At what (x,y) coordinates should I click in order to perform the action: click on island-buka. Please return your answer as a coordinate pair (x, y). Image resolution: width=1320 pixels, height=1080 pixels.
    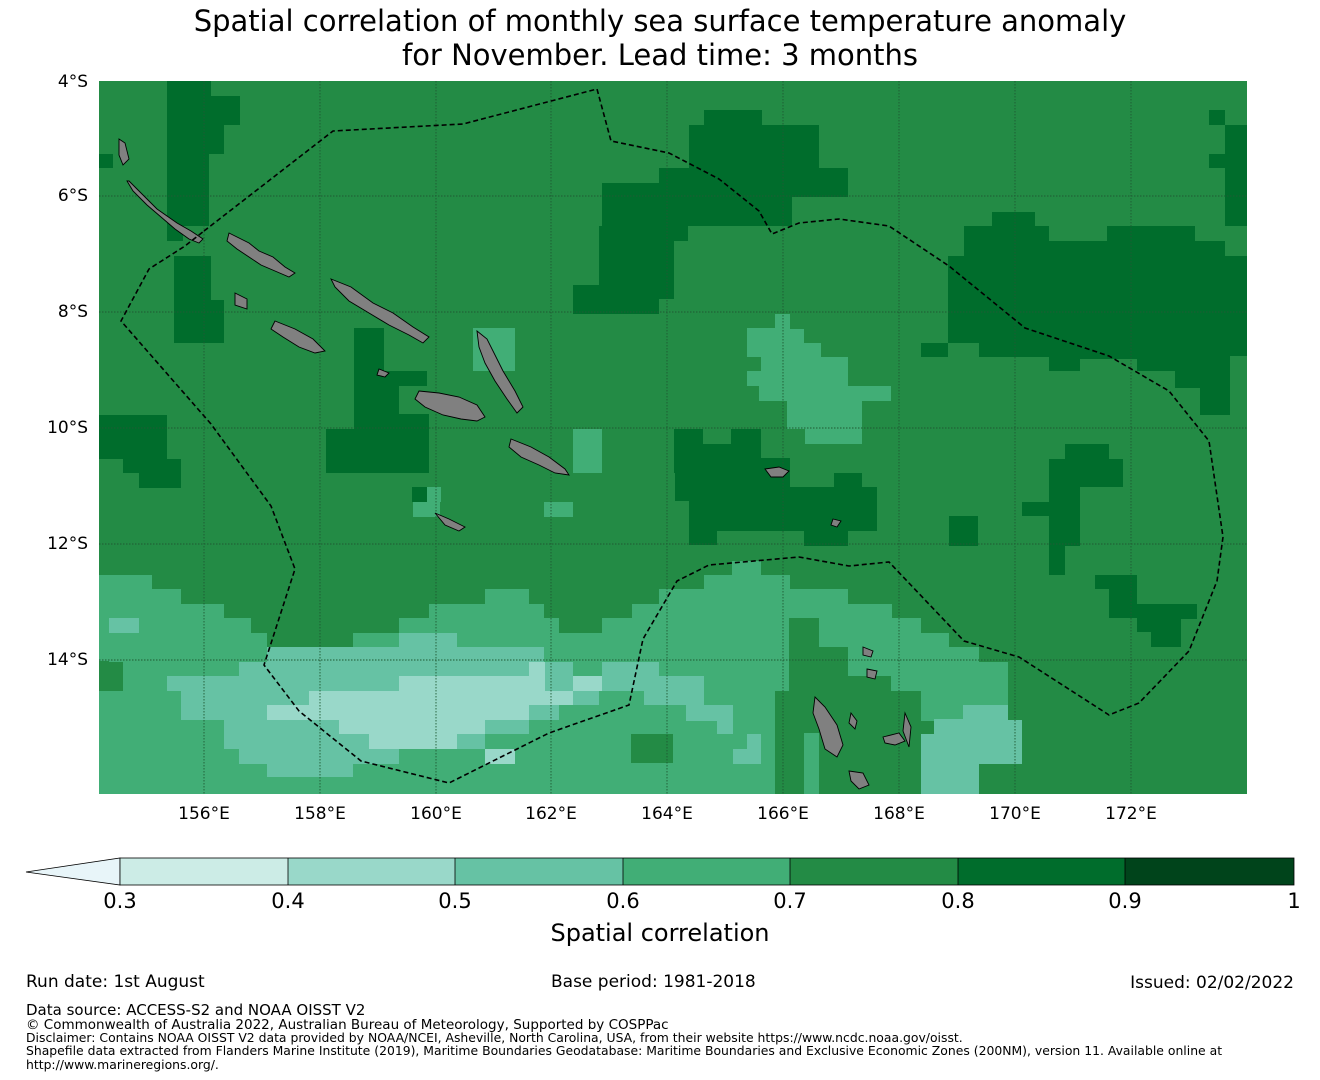
    Looking at the image, I should click on (124, 152).